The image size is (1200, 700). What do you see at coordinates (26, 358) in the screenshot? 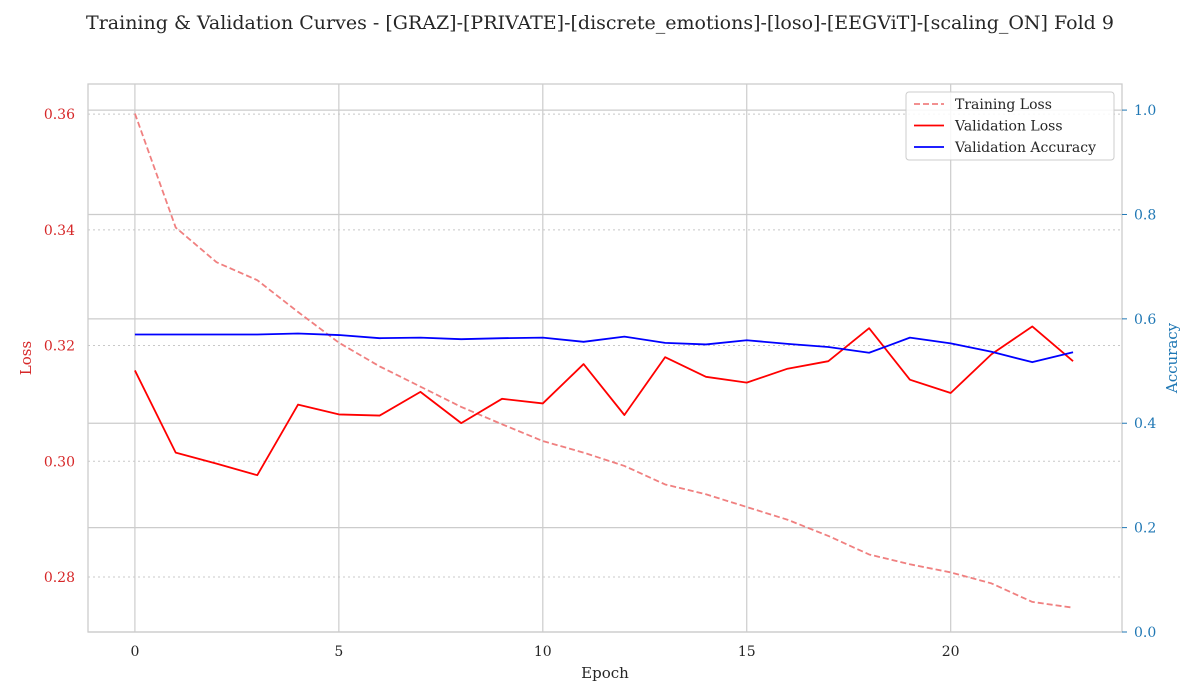
I see `y-axis-left-label: Loss` at bounding box center [26, 358].